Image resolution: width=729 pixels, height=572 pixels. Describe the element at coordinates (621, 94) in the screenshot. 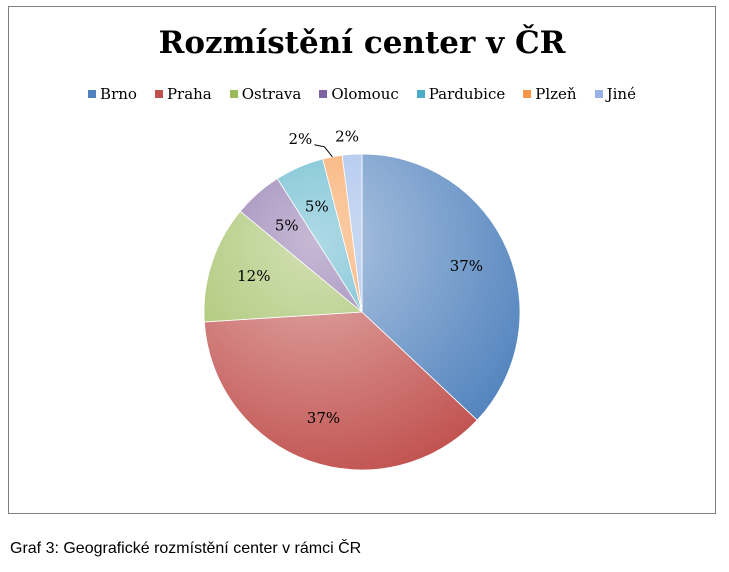

I see `legend-label: Jiné` at that location.